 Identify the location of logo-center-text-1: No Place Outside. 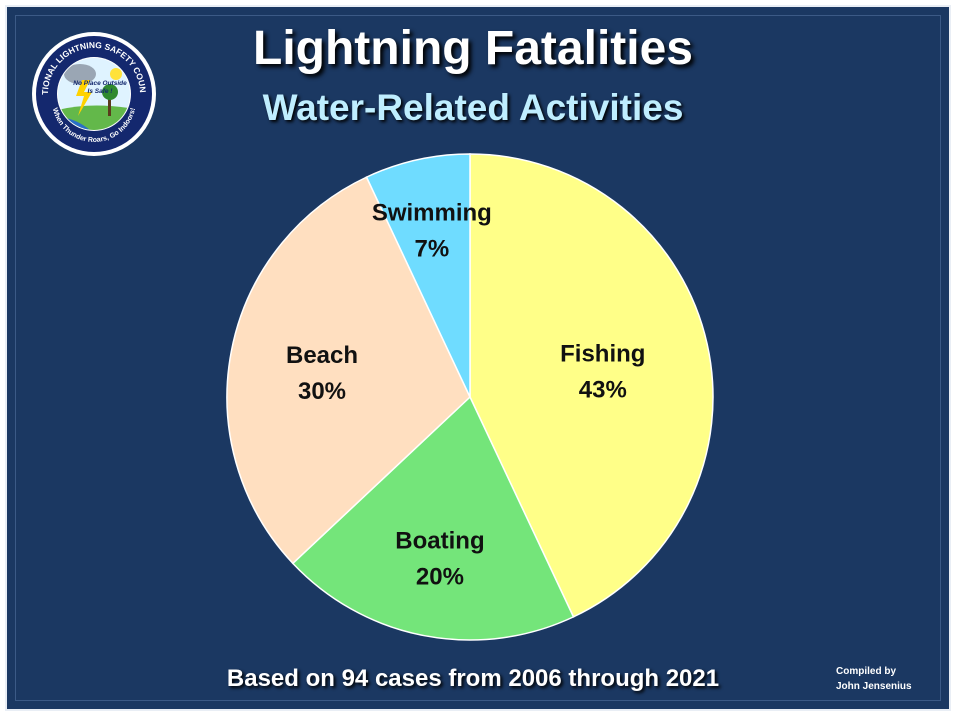
(100, 83).